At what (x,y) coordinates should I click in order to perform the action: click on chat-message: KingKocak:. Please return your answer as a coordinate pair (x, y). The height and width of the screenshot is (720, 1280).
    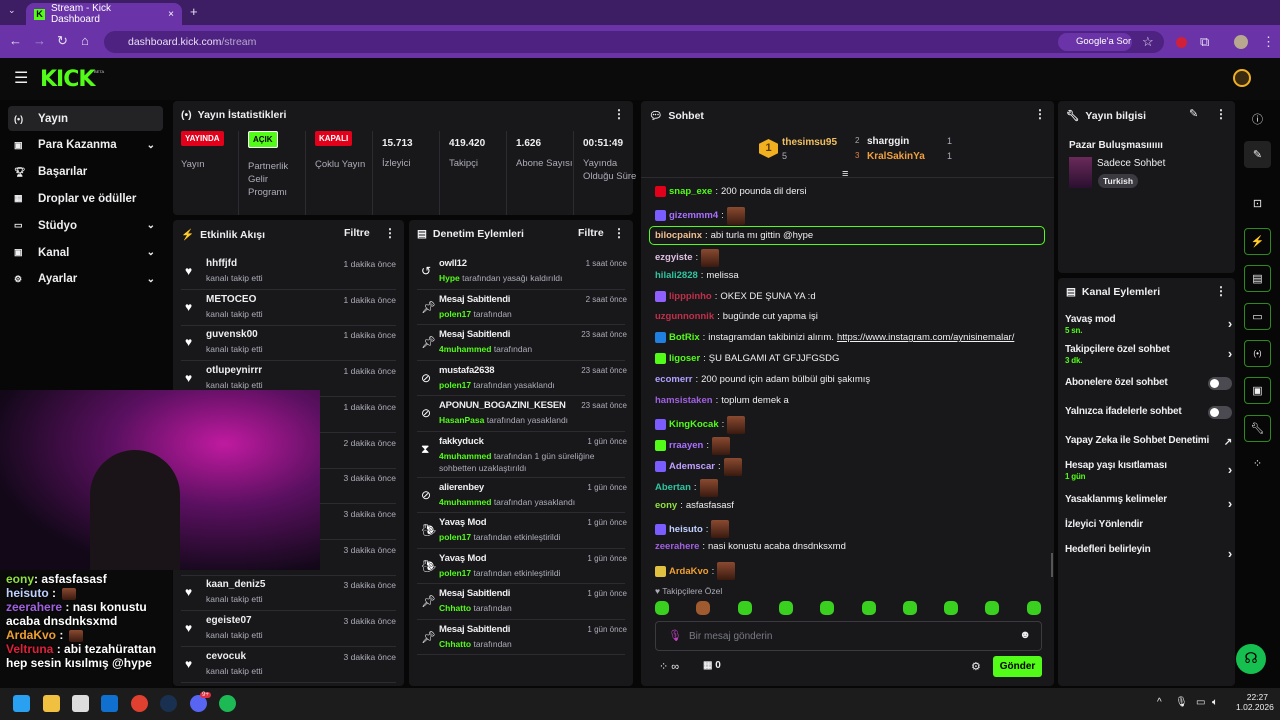
    Looking at the image, I should click on (700, 424).